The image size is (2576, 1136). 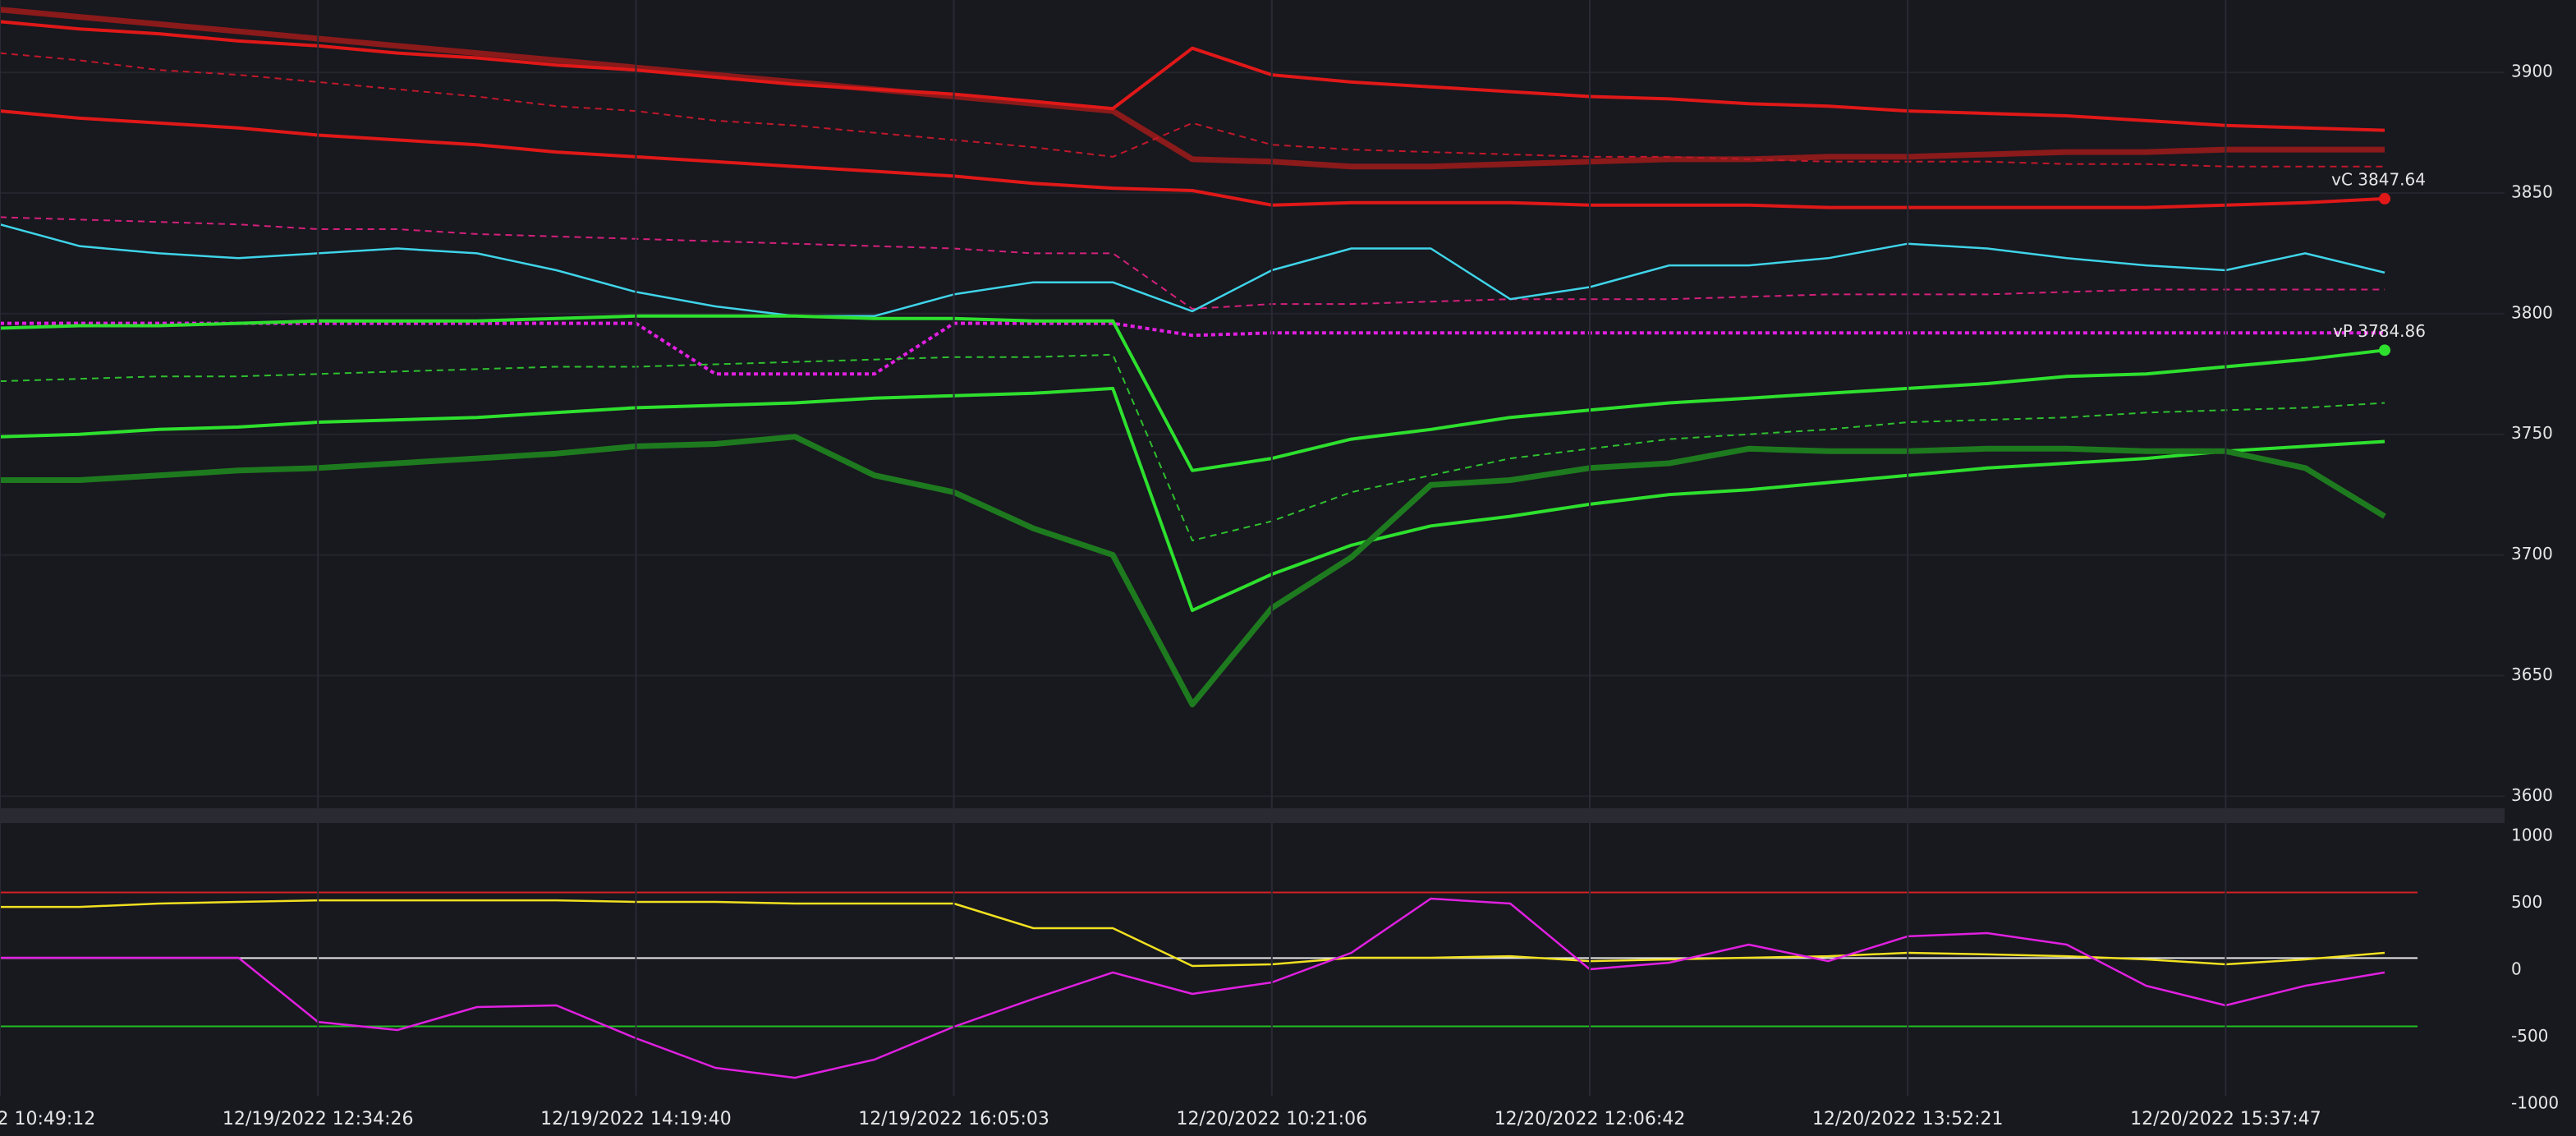 I want to click on y-tick-label: -1000, so click(x=2535, y=1103).